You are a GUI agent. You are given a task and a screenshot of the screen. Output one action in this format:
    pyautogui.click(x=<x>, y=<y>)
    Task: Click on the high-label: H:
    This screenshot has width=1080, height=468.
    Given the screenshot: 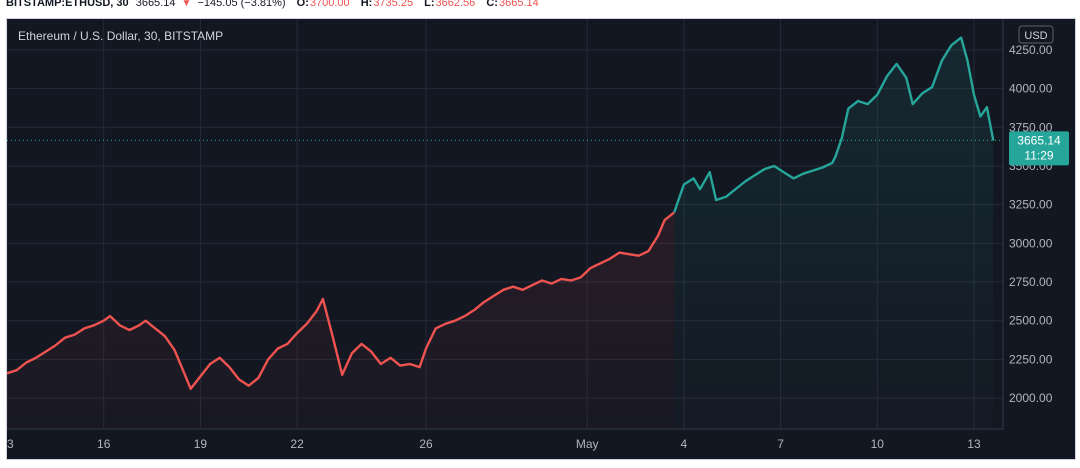 What is the action you would take?
    pyautogui.click(x=366, y=4)
    